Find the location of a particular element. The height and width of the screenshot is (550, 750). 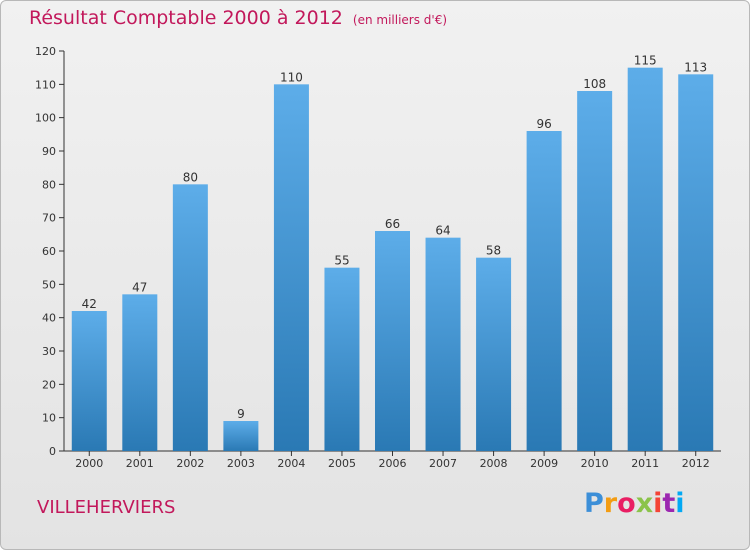

x-tick-label: 2010 is located at coordinates (595, 463).